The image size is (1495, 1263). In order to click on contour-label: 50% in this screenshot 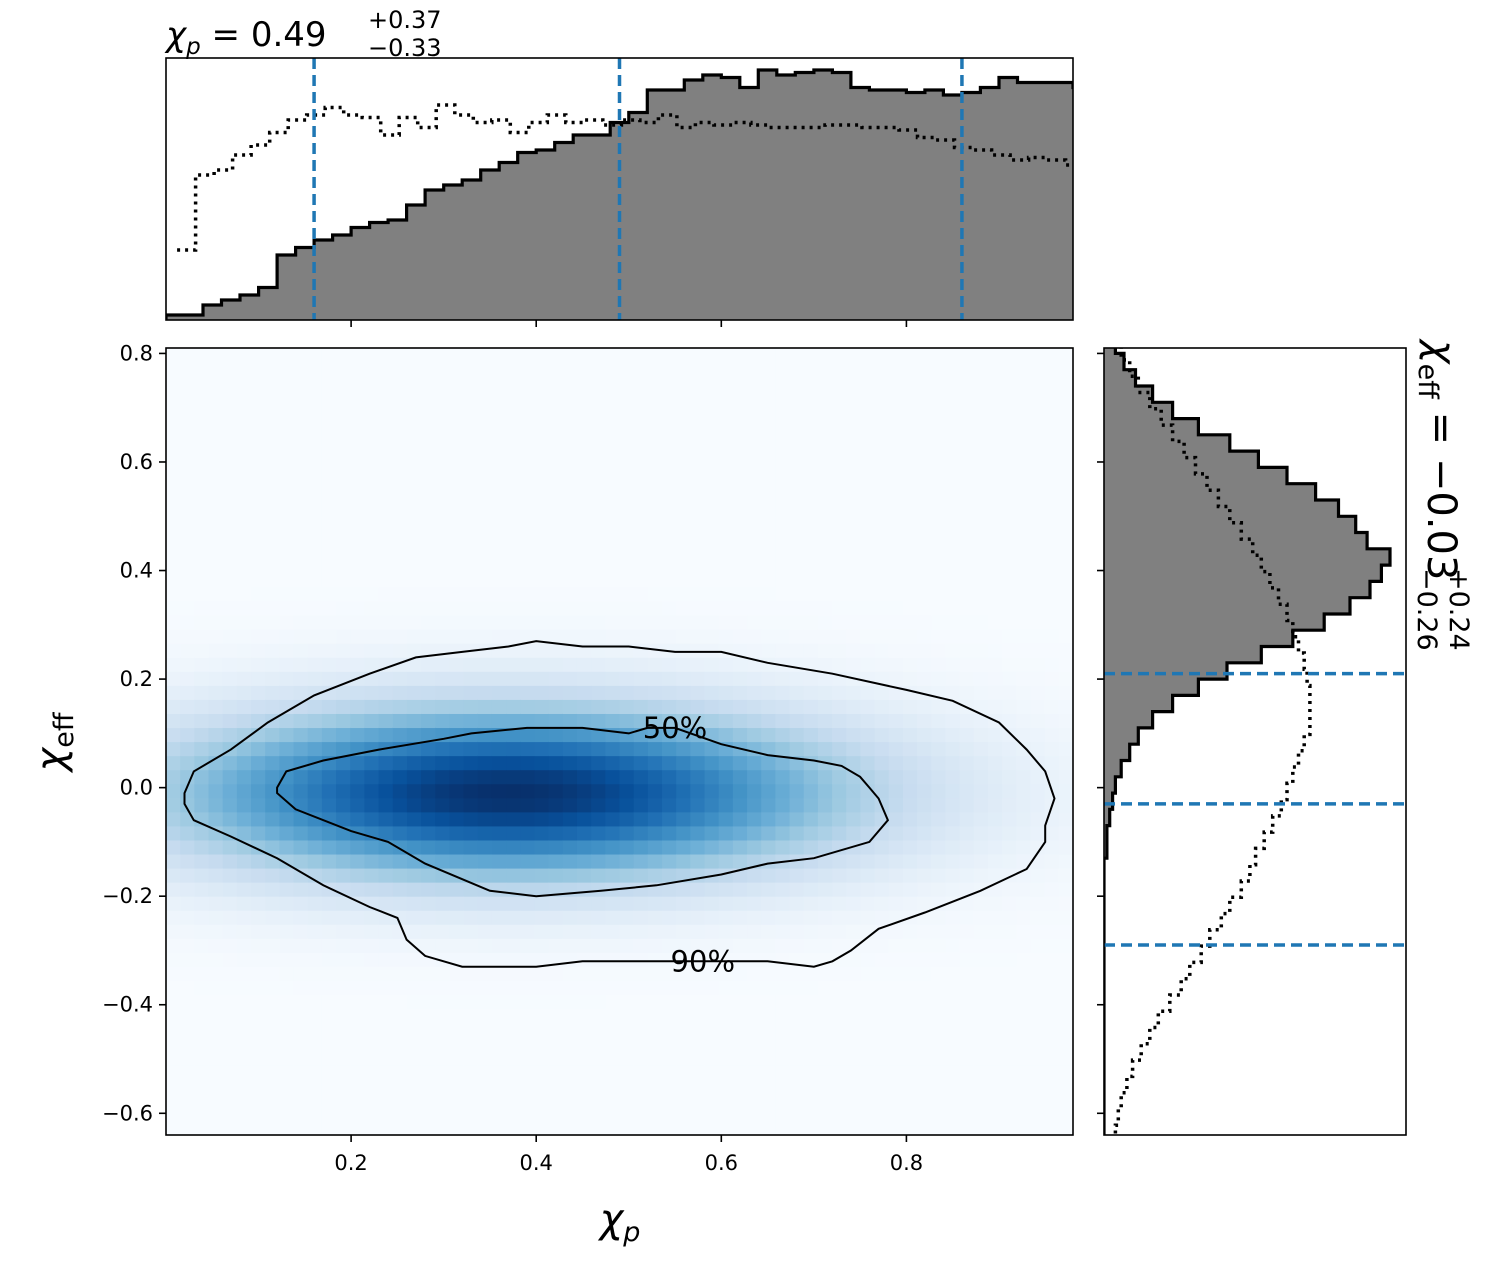, I will do `click(675, 728)`.